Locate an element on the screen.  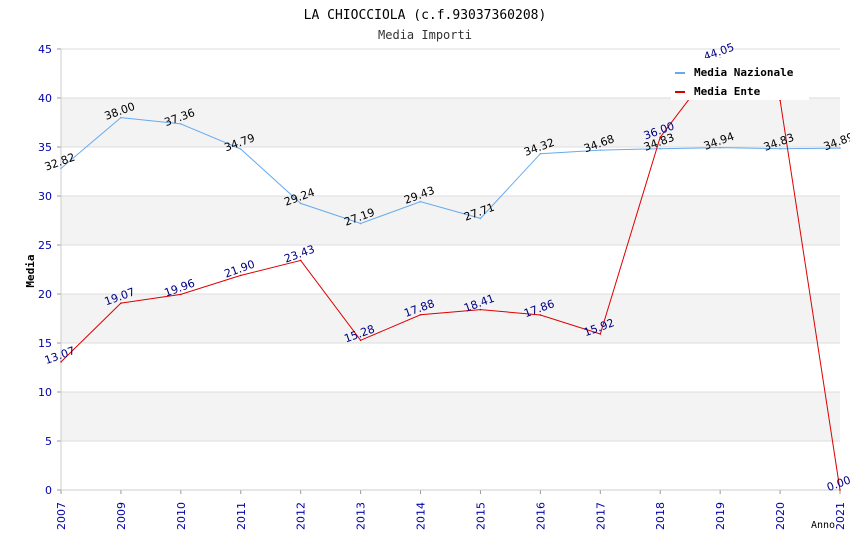
x-tick-label: 2017 is located at coordinates (600, 516).